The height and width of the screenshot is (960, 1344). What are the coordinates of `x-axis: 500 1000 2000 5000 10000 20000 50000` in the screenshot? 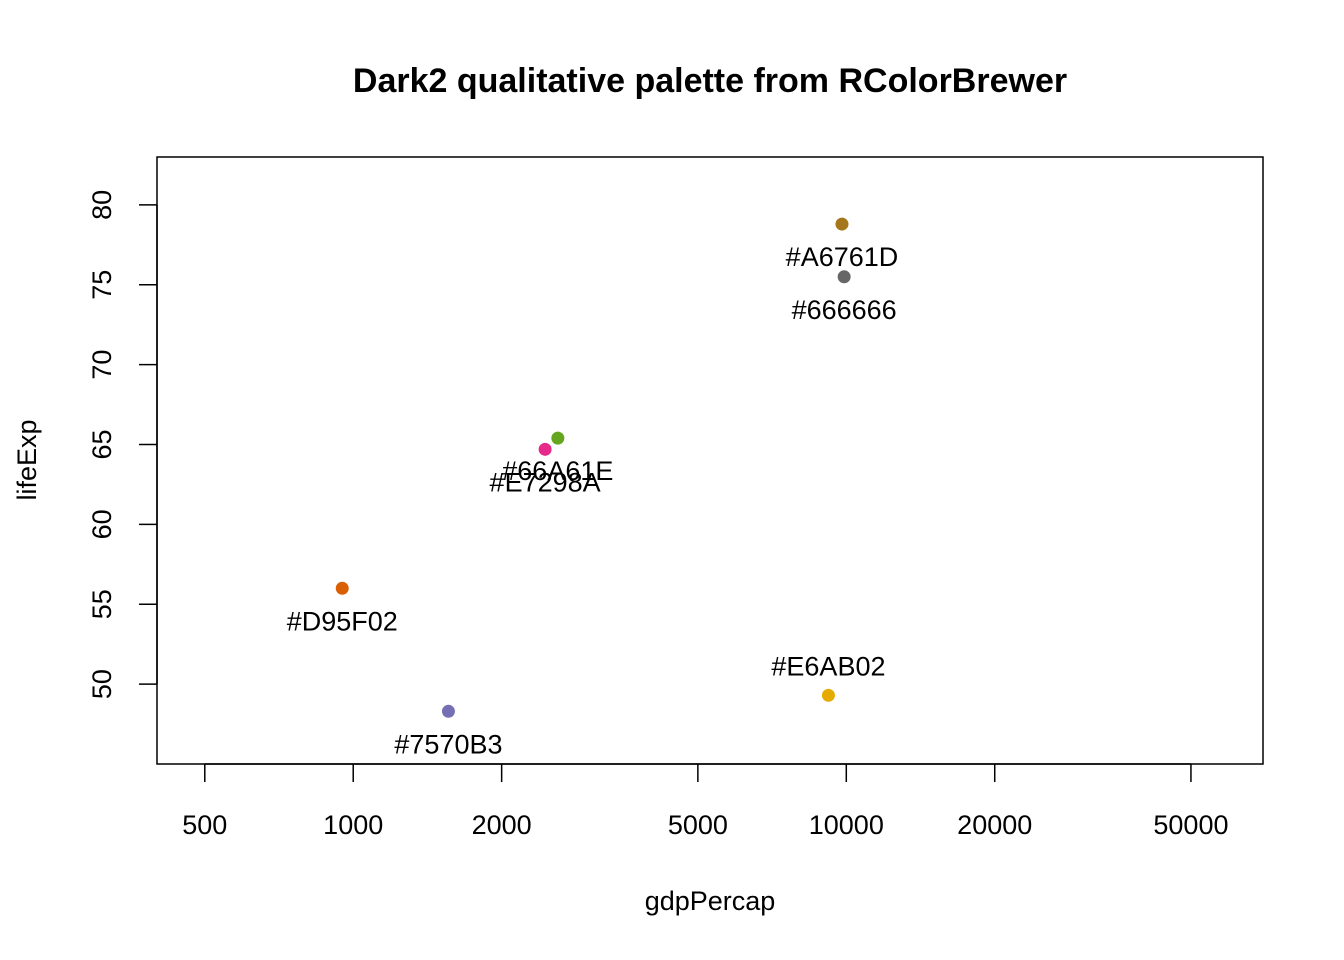 It's located at (705, 801).